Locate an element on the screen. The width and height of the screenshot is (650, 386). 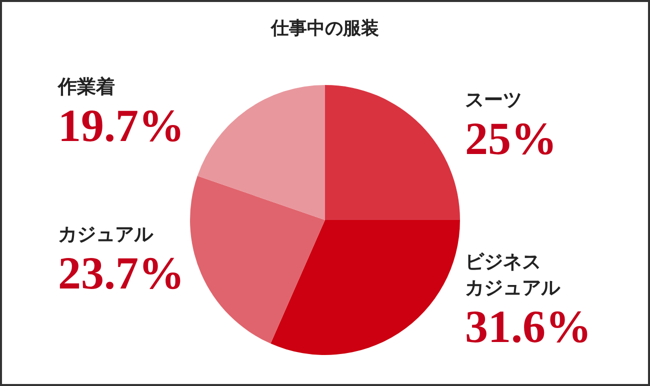
data-label: 23.7% is located at coordinates (121, 273).